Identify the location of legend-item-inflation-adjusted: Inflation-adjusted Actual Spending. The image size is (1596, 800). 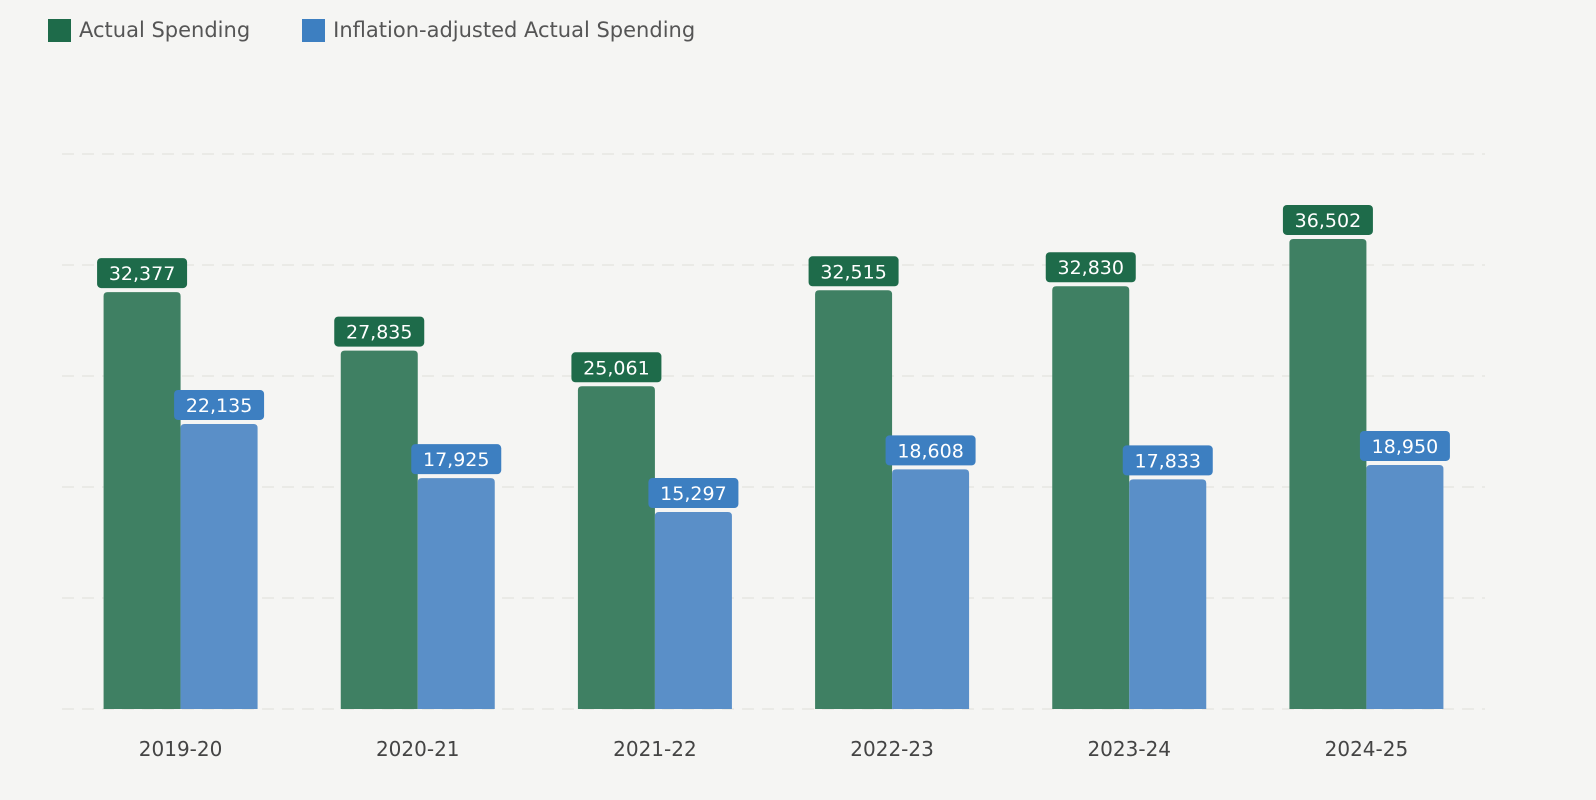
(498, 30).